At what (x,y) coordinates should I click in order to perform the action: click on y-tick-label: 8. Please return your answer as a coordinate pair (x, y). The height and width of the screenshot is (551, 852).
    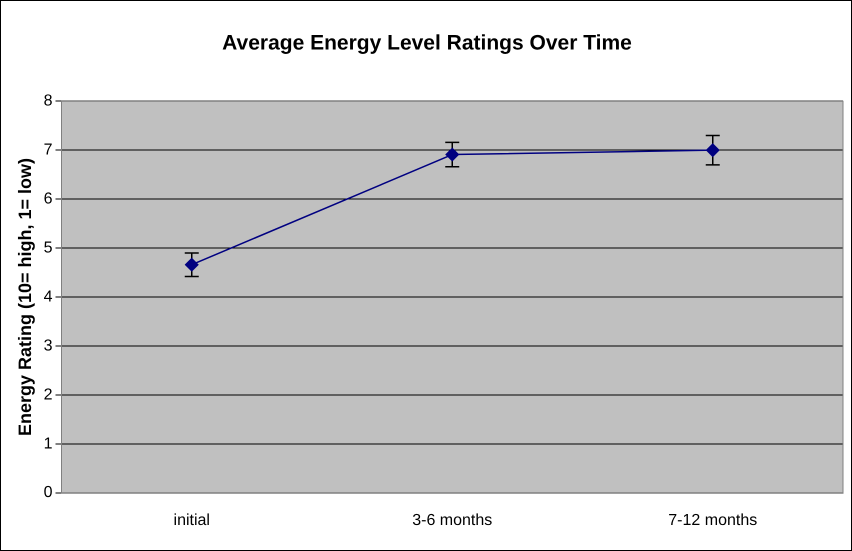
    Looking at the image, I should click on (48, 101).